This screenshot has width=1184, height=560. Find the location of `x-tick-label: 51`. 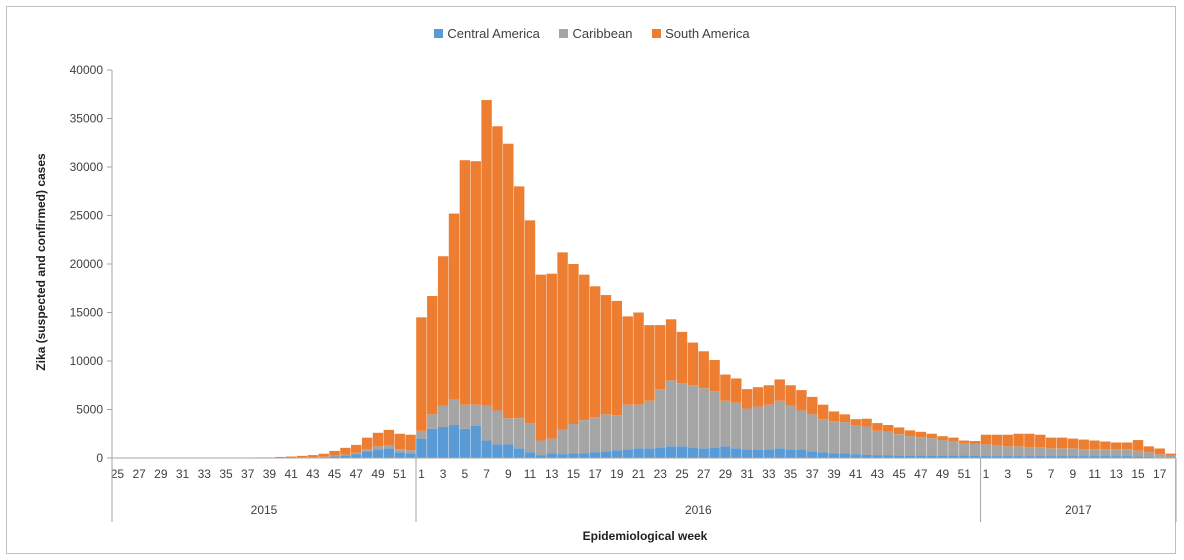

x-tick-label: 51 is located at coordinates (965, 474).